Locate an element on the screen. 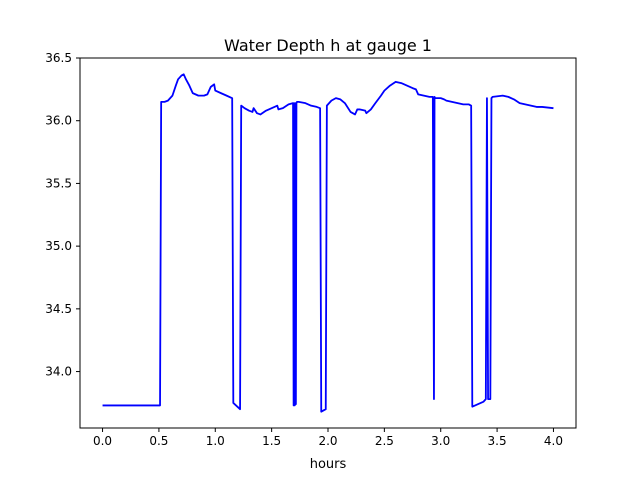 The image size is (640, 484). chart-title: Water Depth h at gauge 1 is located at coordinates (328, 45).